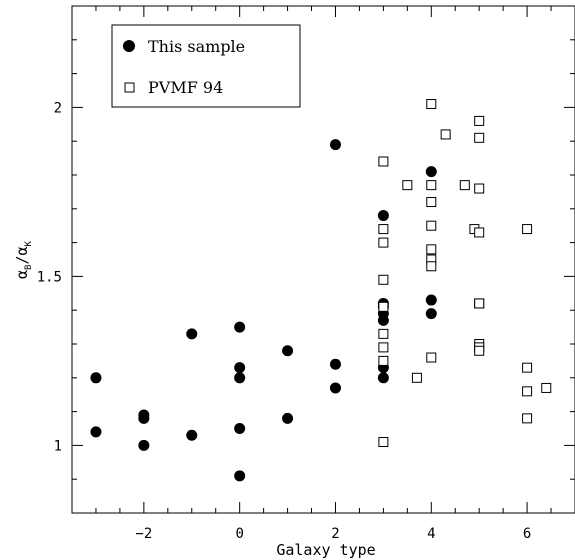 Image resolution: width=575 pixels, height=560 pixels. I want to click on x-tick-labels: −2 0 2 4 6, so click(333, 534).